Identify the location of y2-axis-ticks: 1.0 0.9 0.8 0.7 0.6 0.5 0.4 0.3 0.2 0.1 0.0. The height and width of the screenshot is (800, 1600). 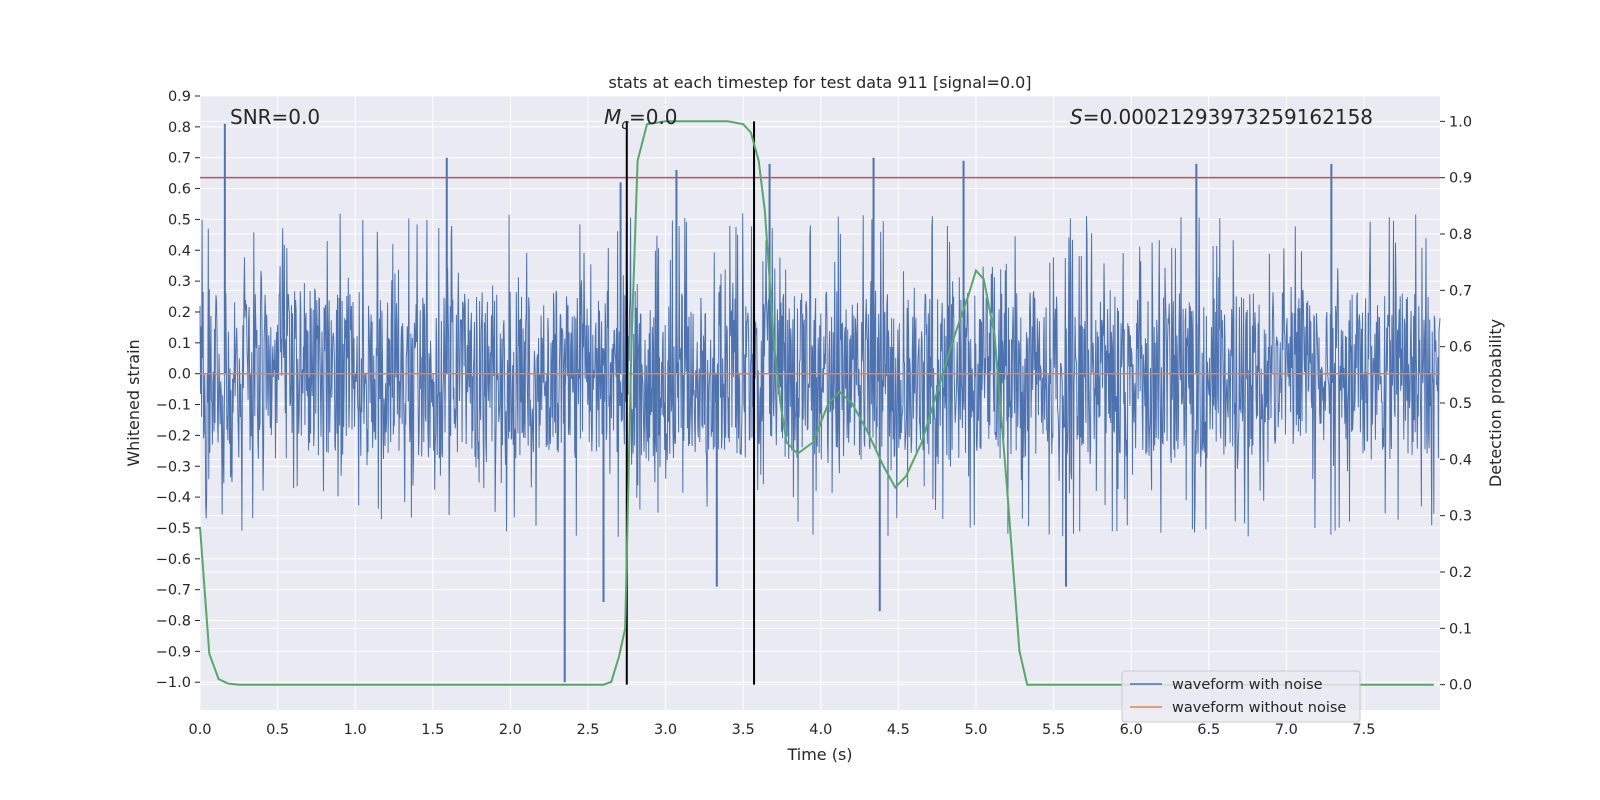
(1456, 404).